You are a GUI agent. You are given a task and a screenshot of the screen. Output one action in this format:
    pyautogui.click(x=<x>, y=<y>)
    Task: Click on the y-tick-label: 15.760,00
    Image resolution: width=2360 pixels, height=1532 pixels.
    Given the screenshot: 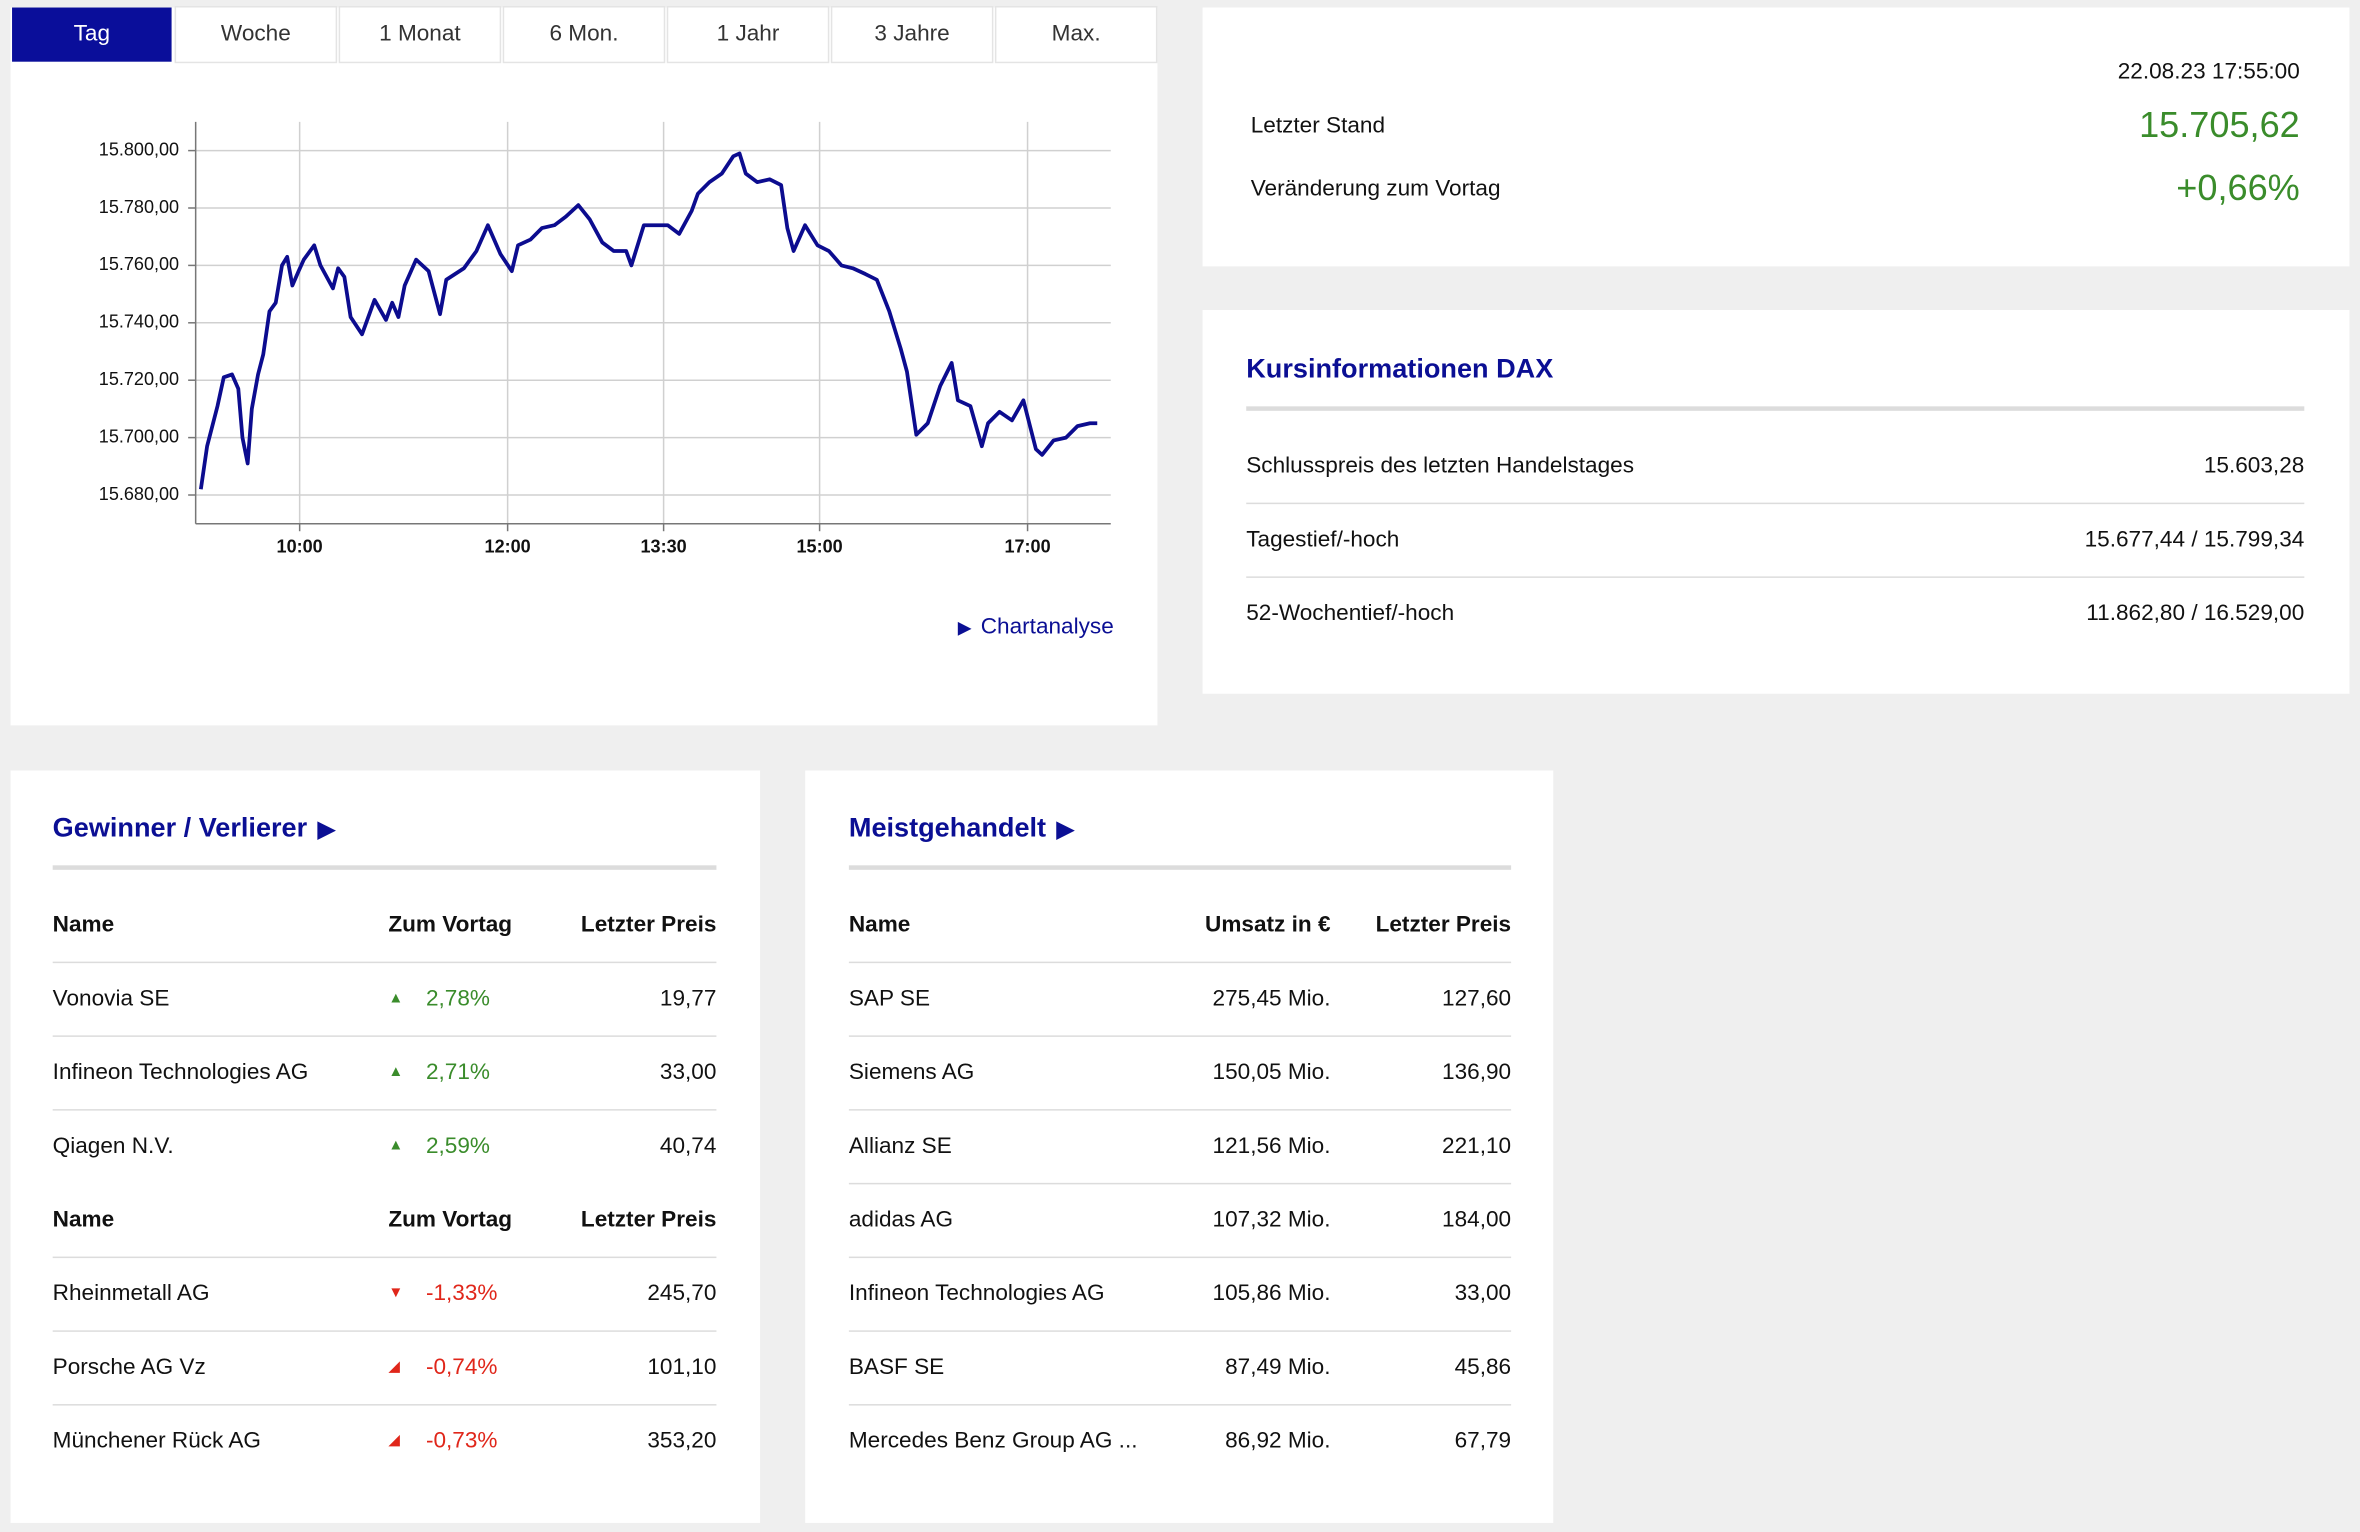 What is the action you would take?
    pyautogui.click(x=139, y=264)
    